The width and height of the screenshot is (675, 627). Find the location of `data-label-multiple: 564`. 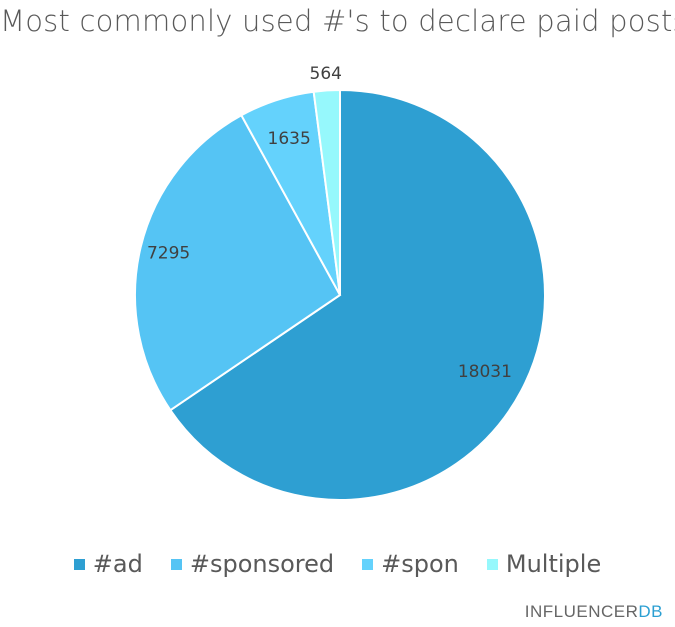

data-label-multiple: 564 is located at coordinates (326, 74).